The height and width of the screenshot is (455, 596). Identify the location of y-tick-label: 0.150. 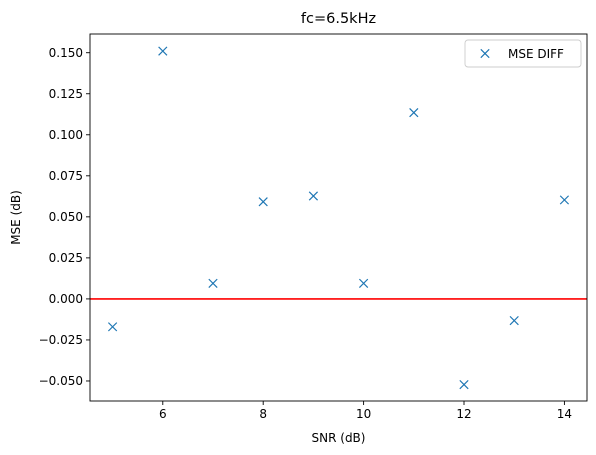
(66, 53).